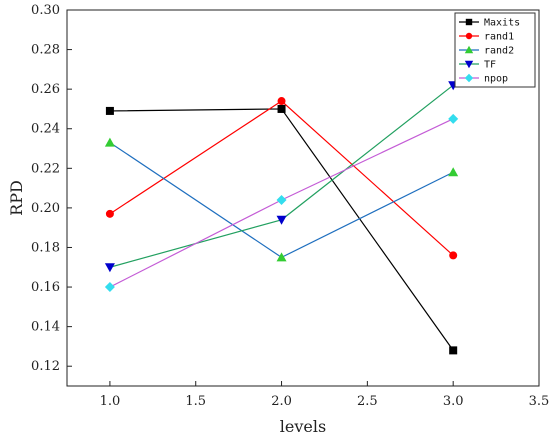 The height and width of the screenshot is (440, 550). I want to click on legend-marker-tf, so click(469, 64).